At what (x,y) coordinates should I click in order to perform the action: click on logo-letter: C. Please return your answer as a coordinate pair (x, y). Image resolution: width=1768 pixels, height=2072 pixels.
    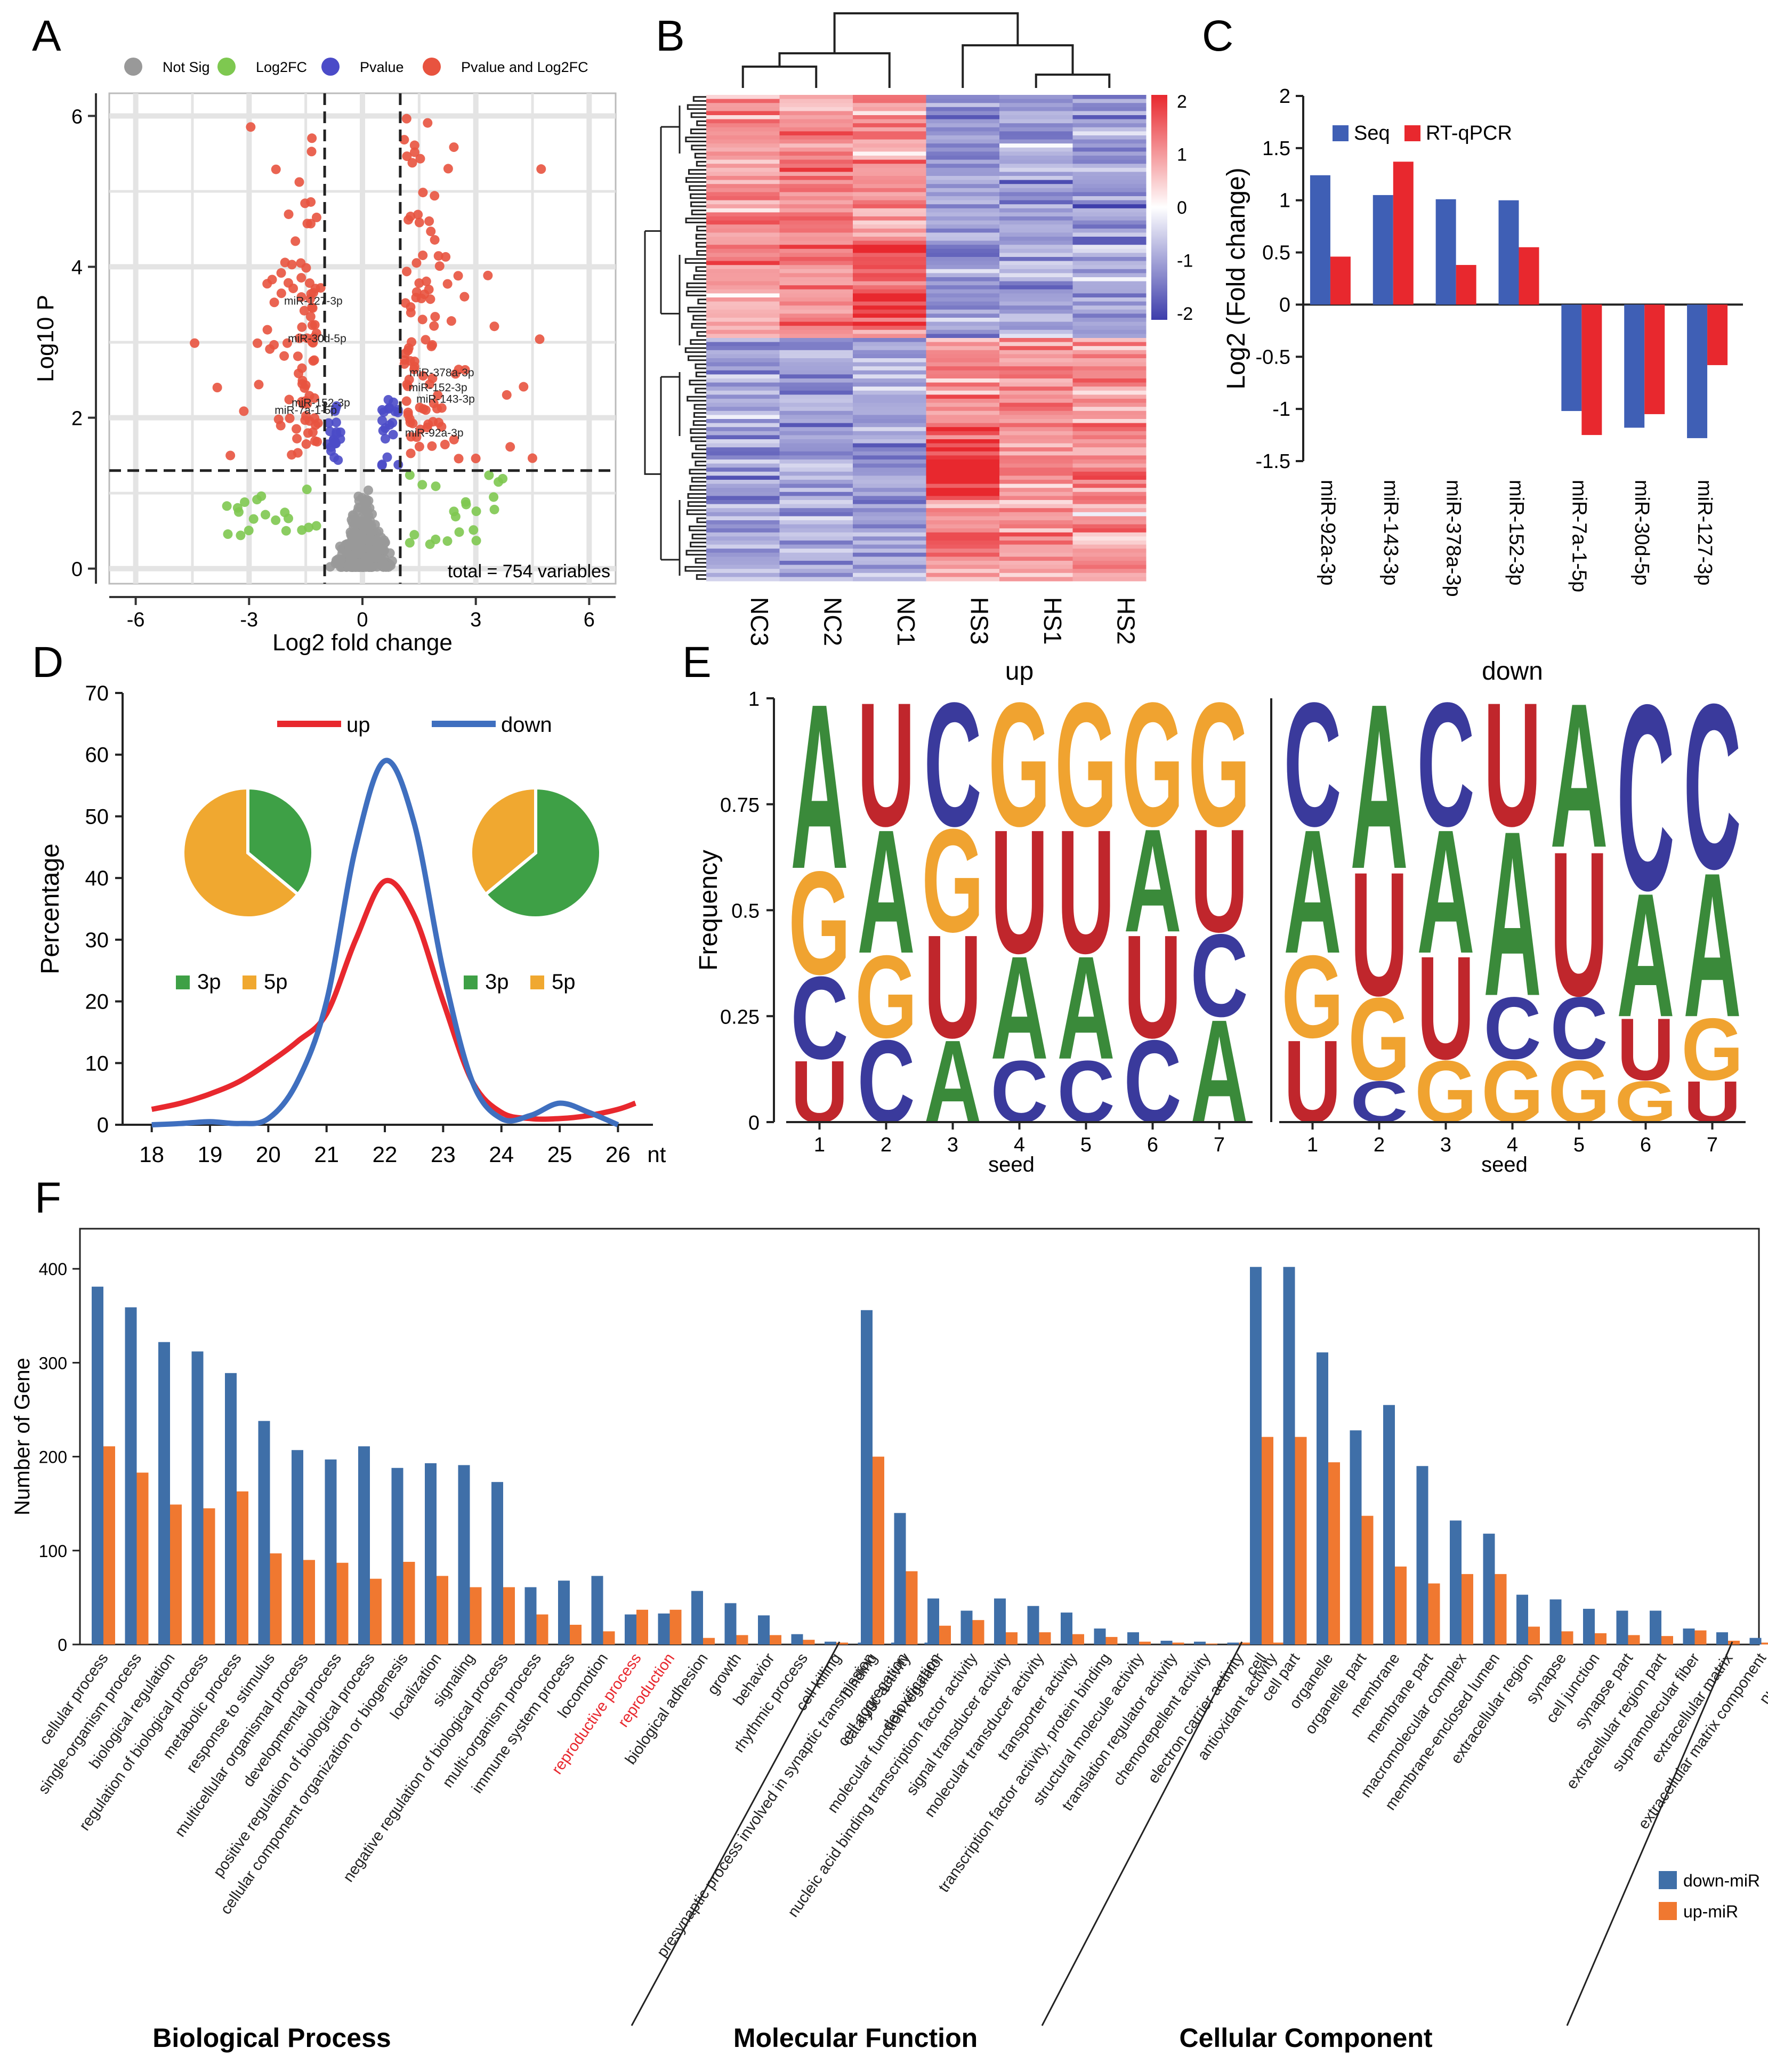
    Looking at the image, I should click on (1219, 976).